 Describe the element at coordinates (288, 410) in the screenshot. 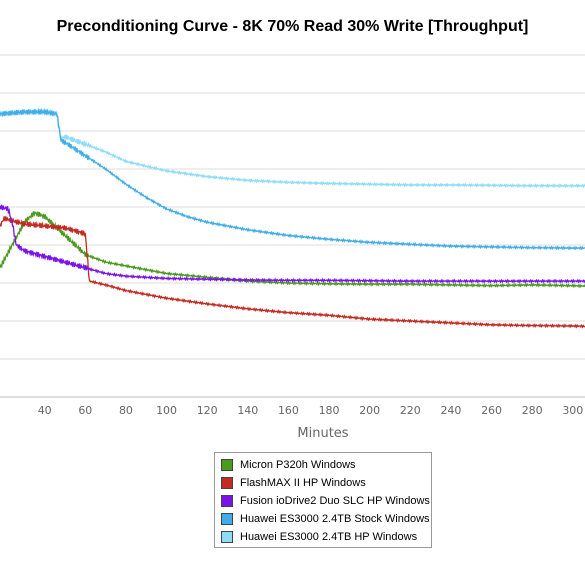

I see `x-tick-label: 160` at that location.